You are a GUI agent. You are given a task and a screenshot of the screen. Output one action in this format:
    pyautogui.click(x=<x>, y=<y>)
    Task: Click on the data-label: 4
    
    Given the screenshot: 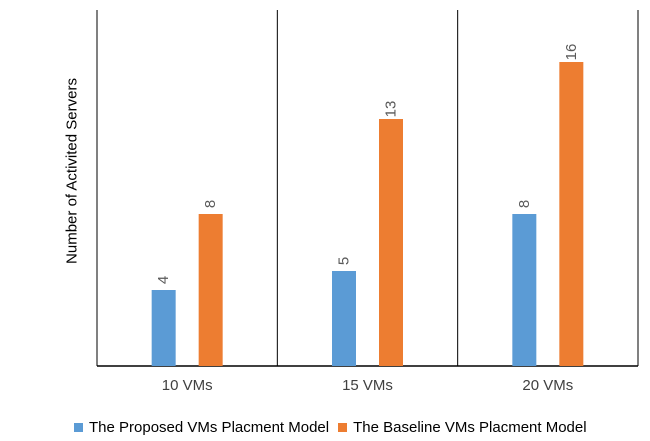 What is the action you would take?
    pyautogui.click(x=163, y=280)
    